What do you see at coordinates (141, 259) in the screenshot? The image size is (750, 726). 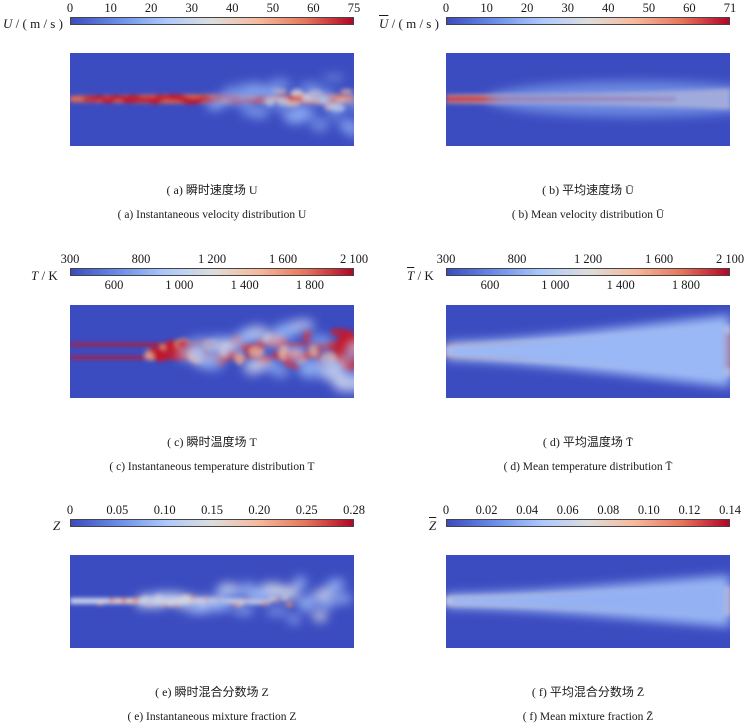 I see `tick-label-c: 800` at bounding box center [141, 259].